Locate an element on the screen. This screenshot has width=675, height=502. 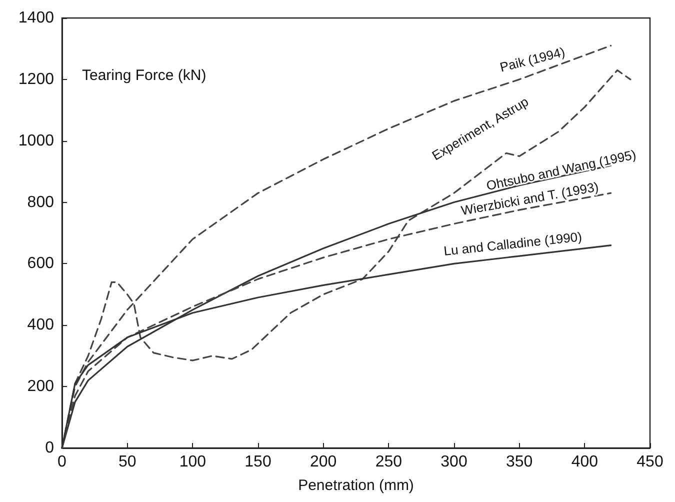
x-axis-title: Penetration (mm) is located at coordinates (356, 485).